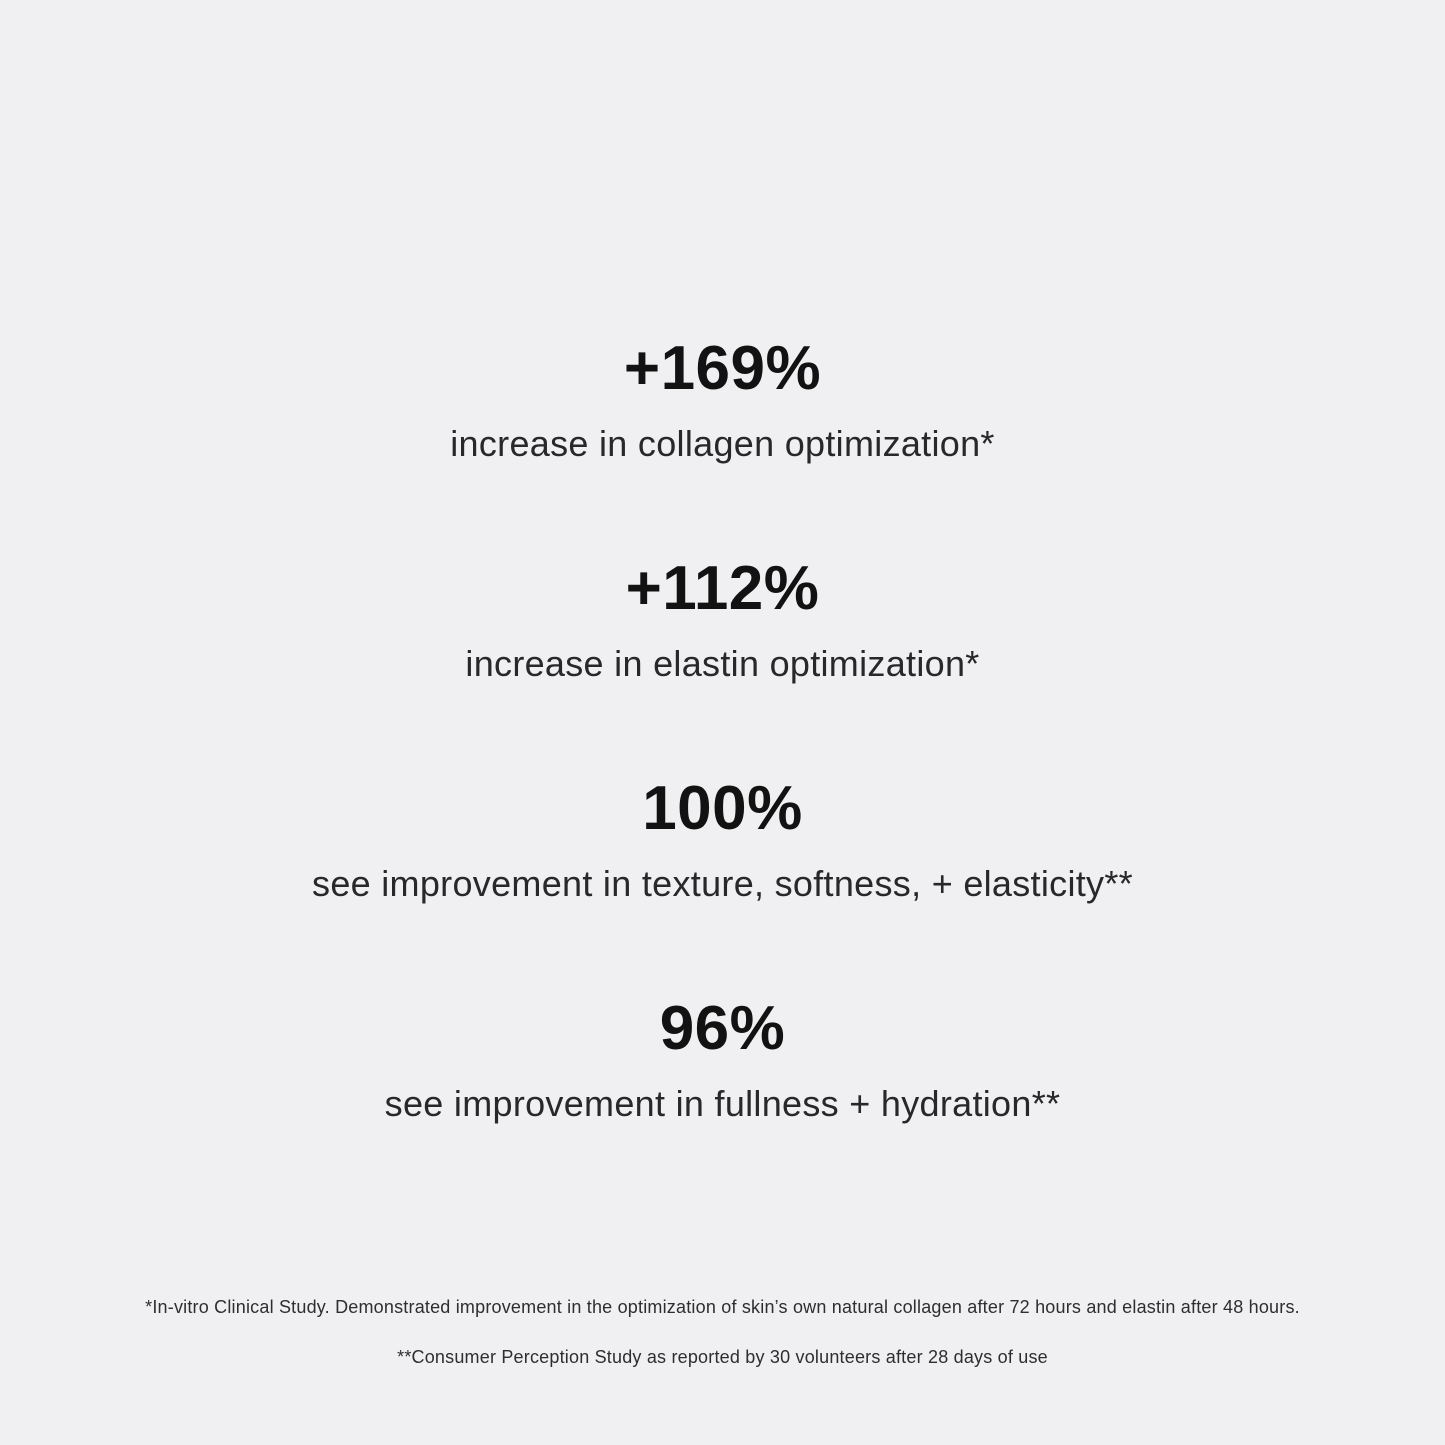 The height and width of the screenshot is (1445, 1445). Describe the element at coordinates (722, 588) in the screenshot. I see `stat-elastin-value: +112%` at that location.